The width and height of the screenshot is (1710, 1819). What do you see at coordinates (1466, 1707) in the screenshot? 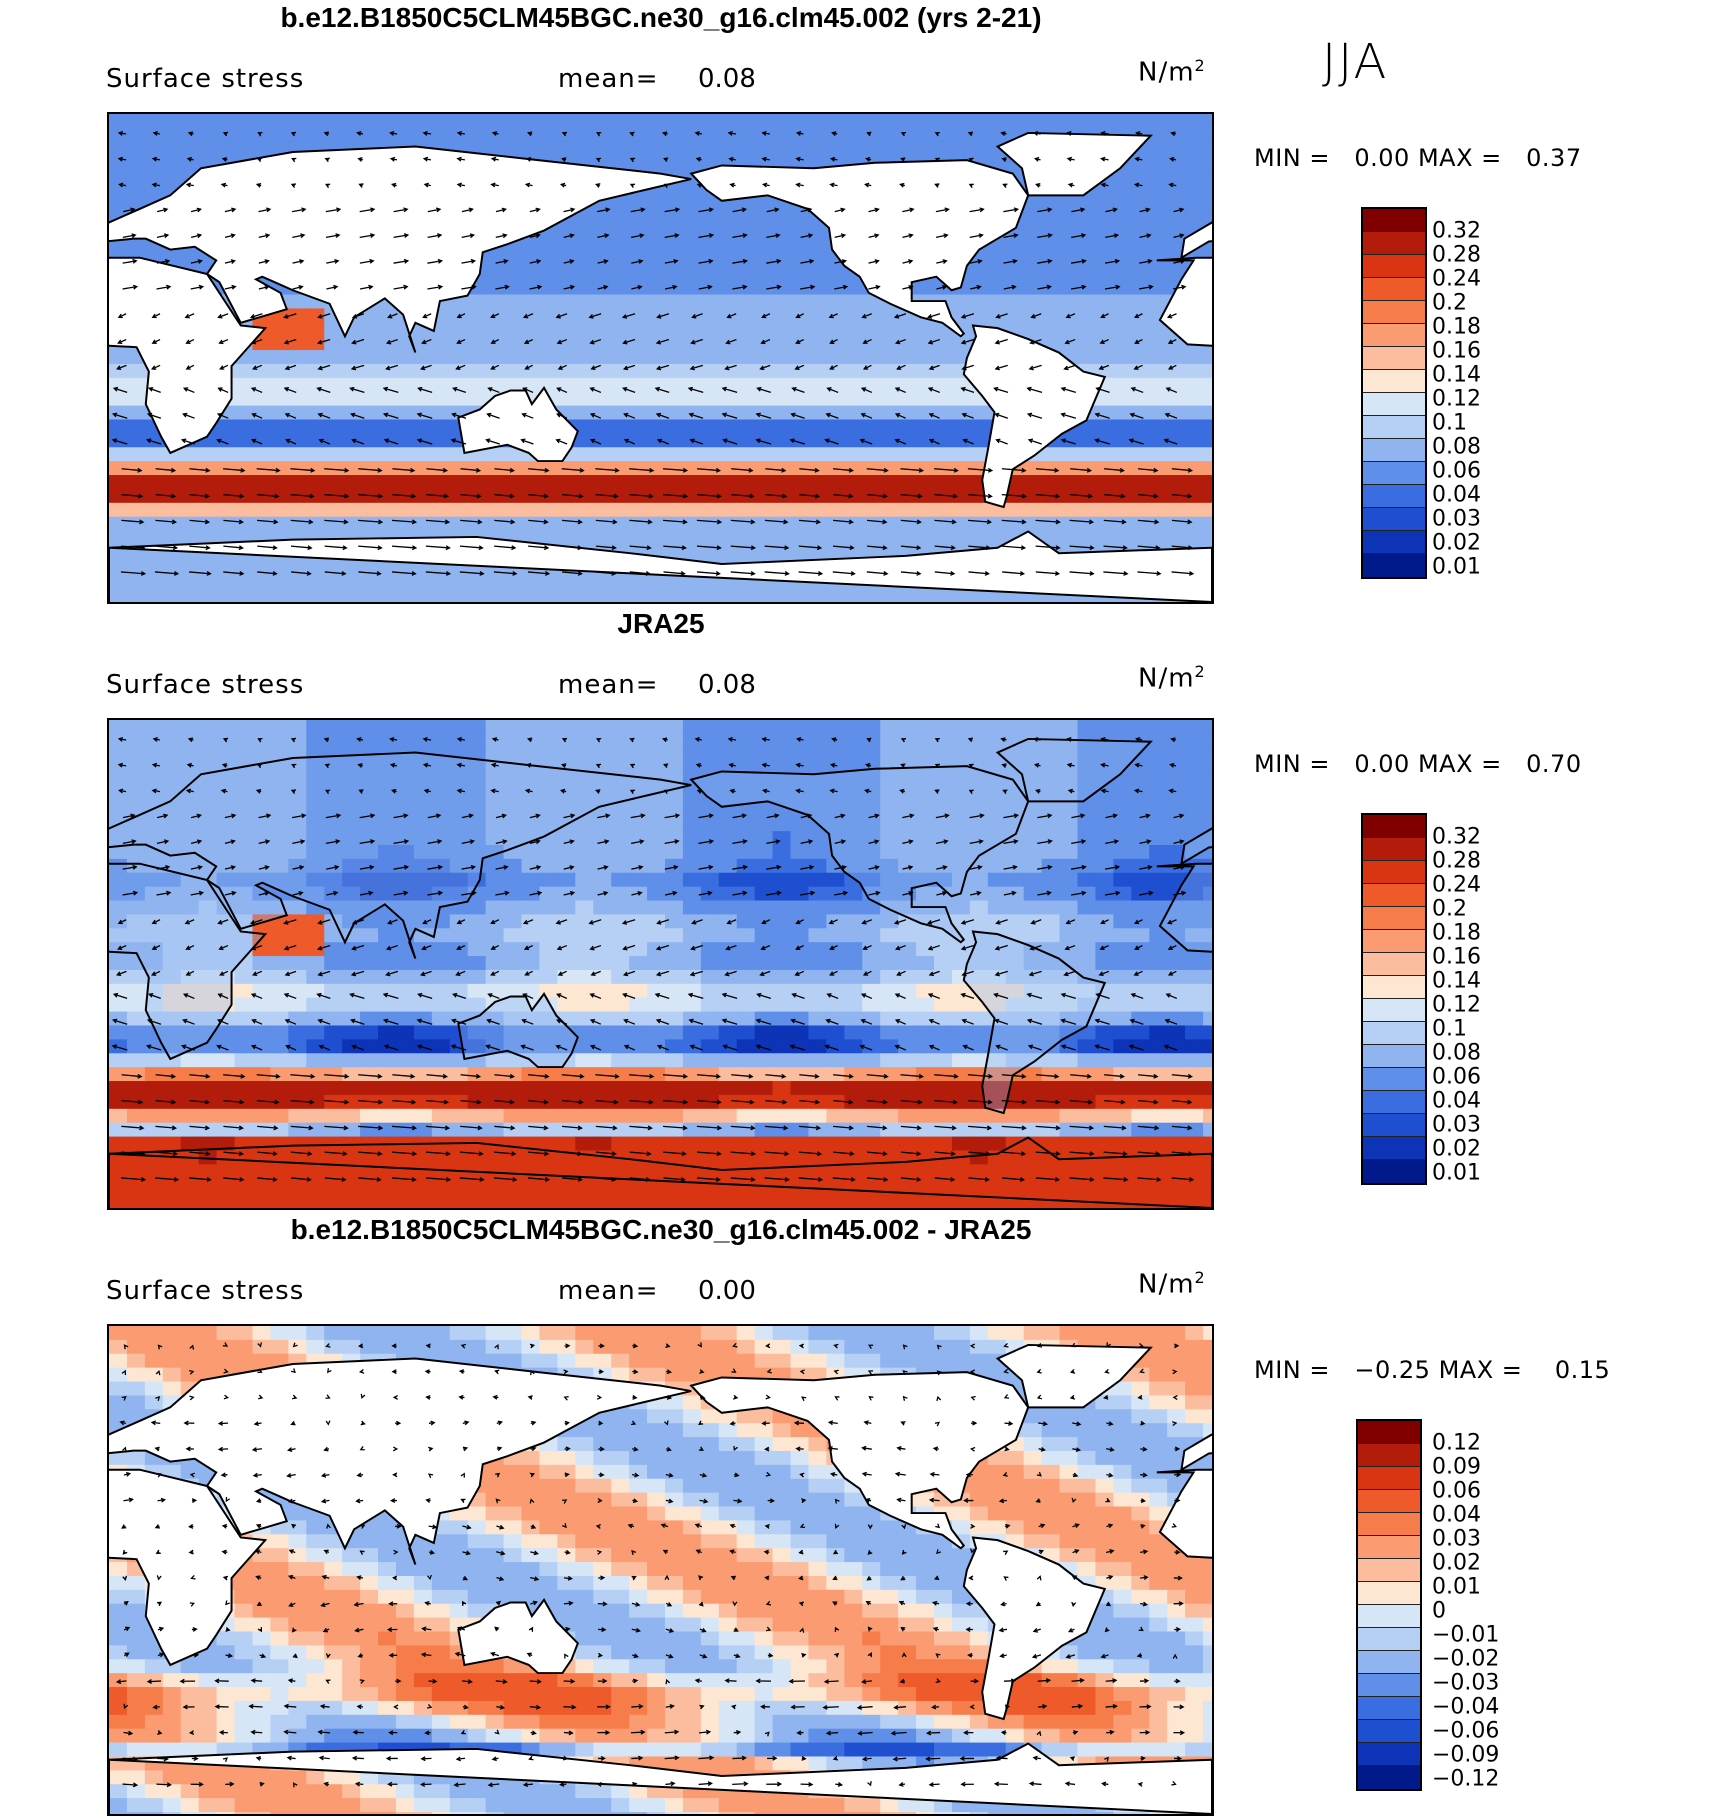
I see `colorbar-tick-label: −0.04` at bounding box center [1466, 1707].